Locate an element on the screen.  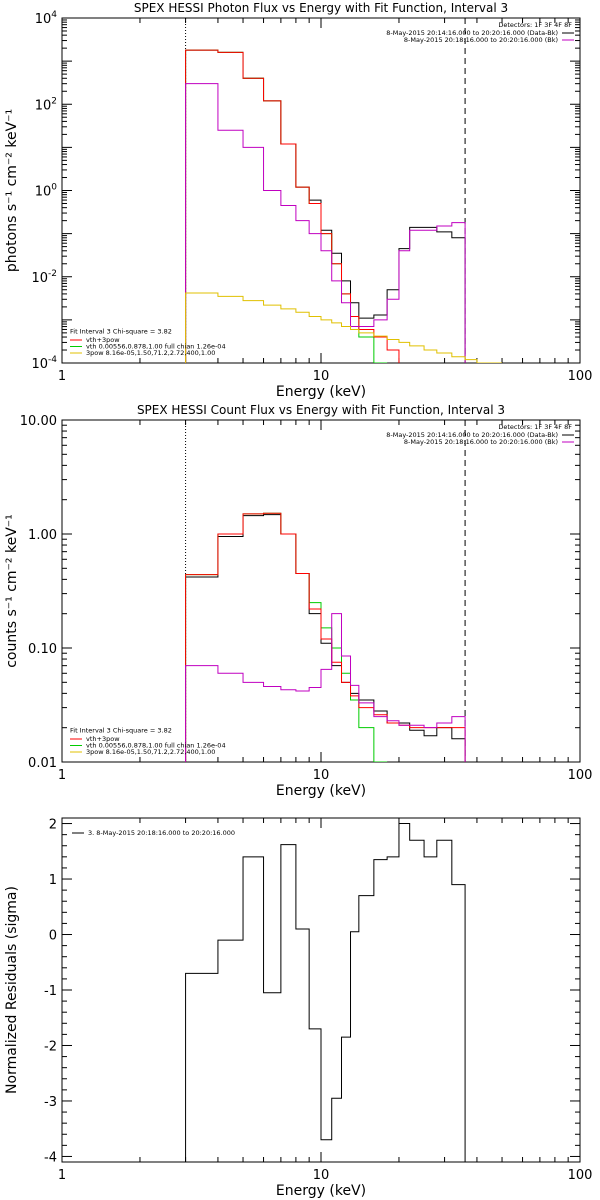
y-tick-label: 10⁻² is located at coordinates (44, 277).